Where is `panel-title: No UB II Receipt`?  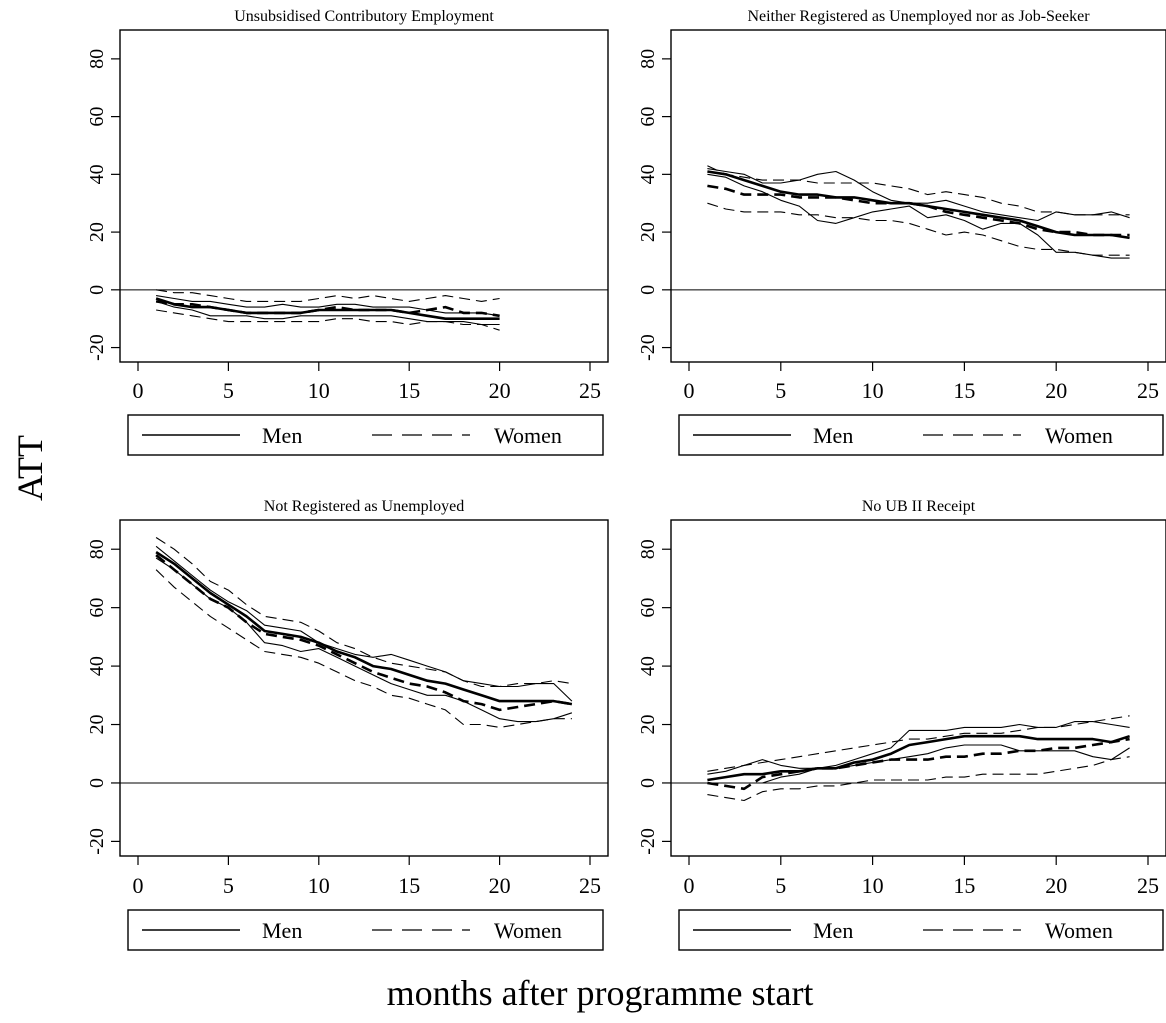 panel-title: No UB II Receipt is located at coordinates (919, 506).